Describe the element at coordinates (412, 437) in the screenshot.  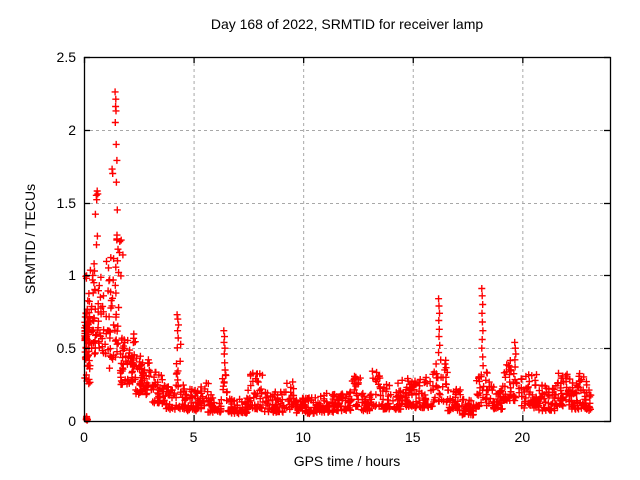
I see `x-tick-label: 15` at that location.